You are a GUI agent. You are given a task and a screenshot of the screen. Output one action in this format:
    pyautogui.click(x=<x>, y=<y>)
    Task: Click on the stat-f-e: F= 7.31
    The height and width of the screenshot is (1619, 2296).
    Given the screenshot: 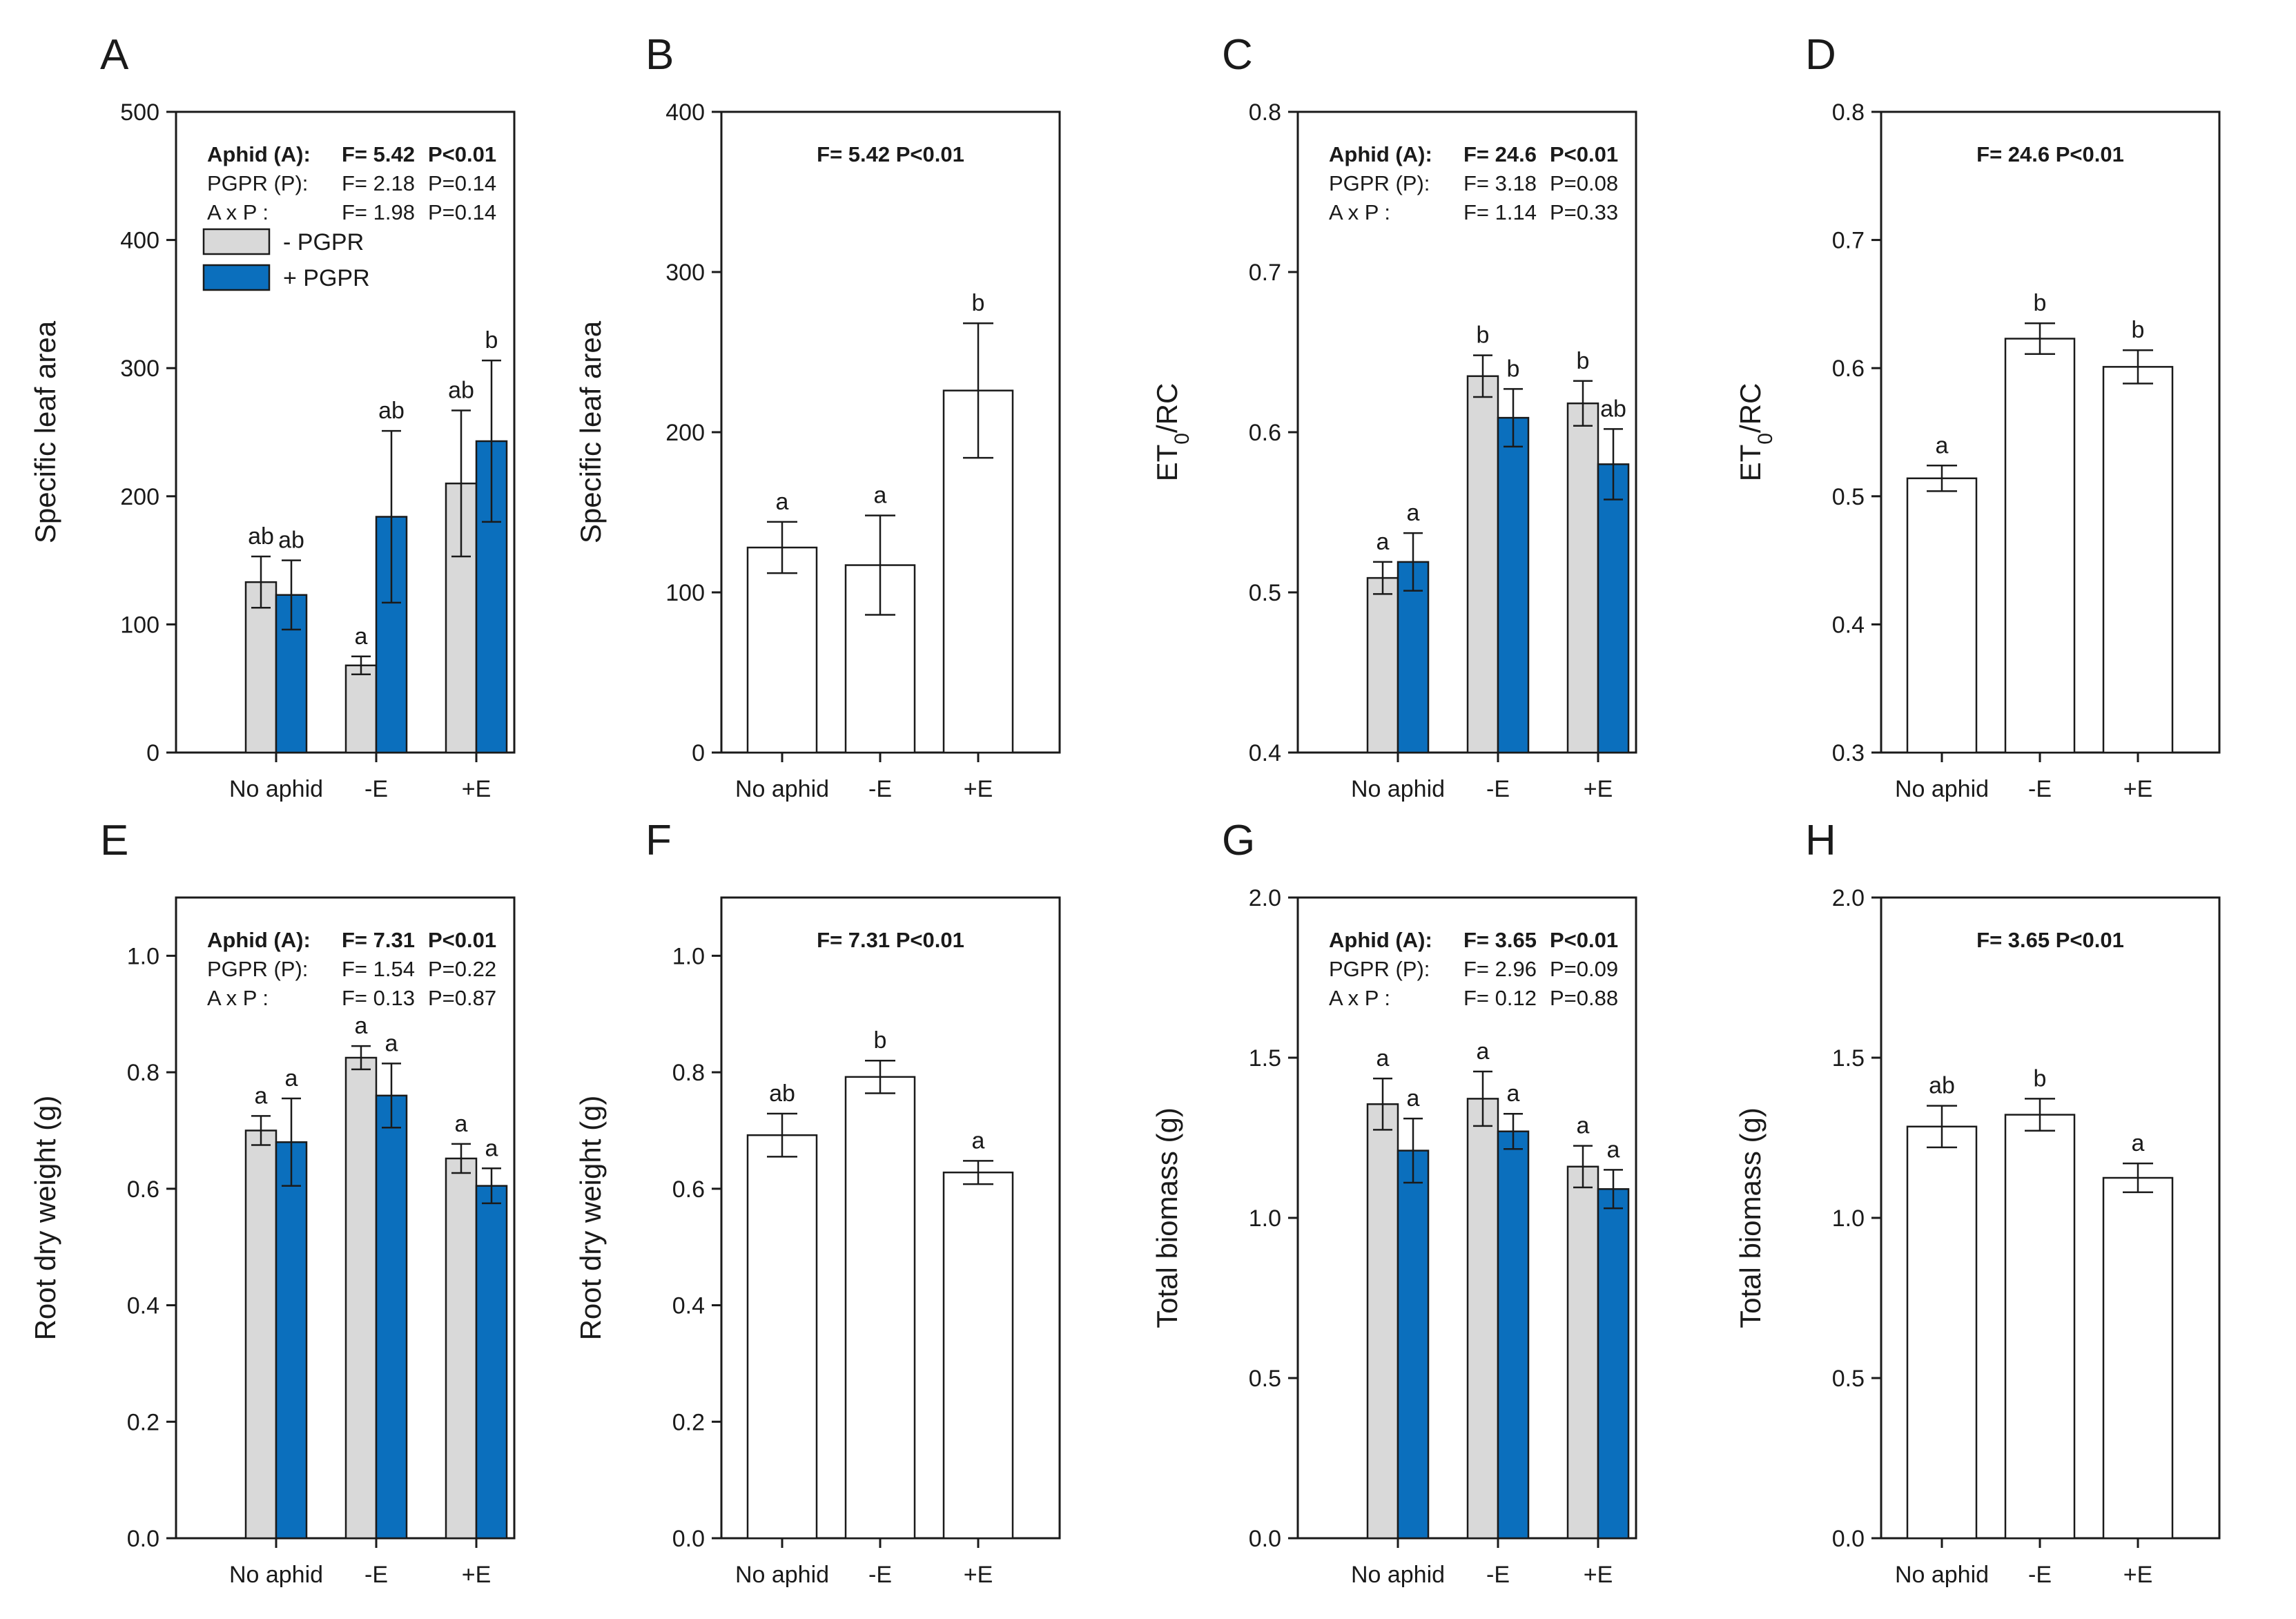 What is the action you would take?
    pyautogui.click(x=378, y=940)
    